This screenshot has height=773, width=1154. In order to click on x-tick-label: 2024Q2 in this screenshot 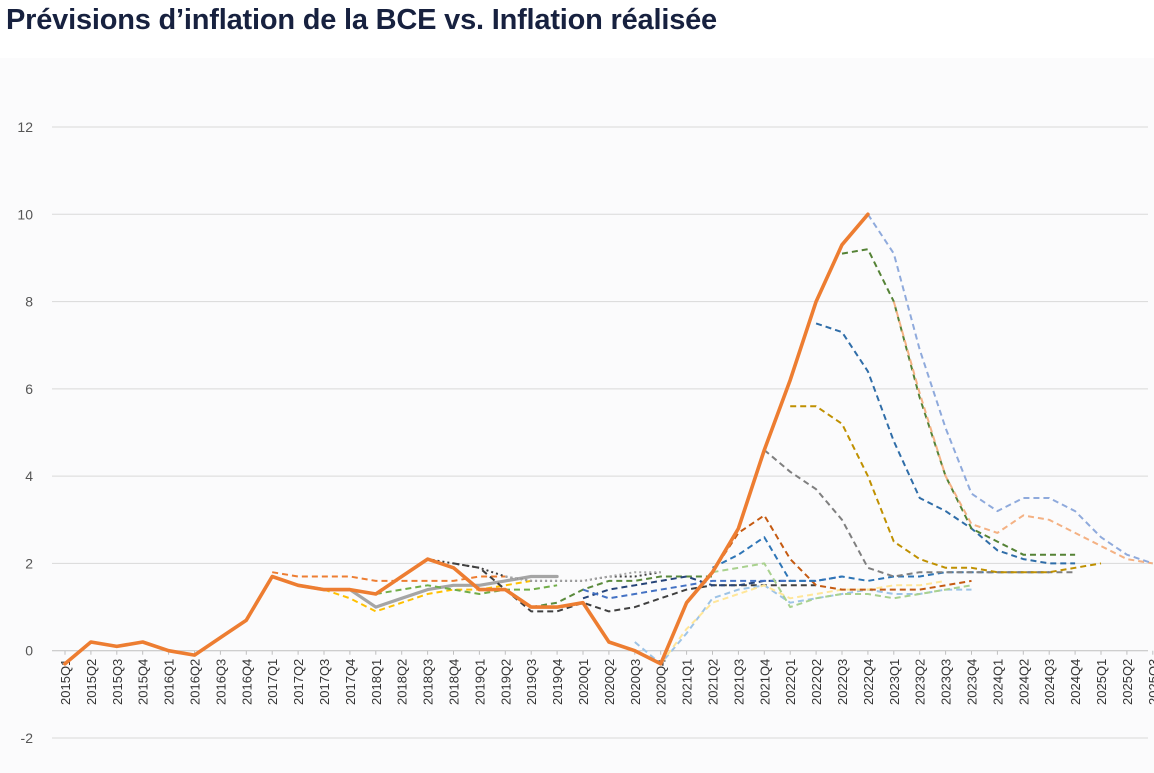, I will do `click(1023, 682)`.